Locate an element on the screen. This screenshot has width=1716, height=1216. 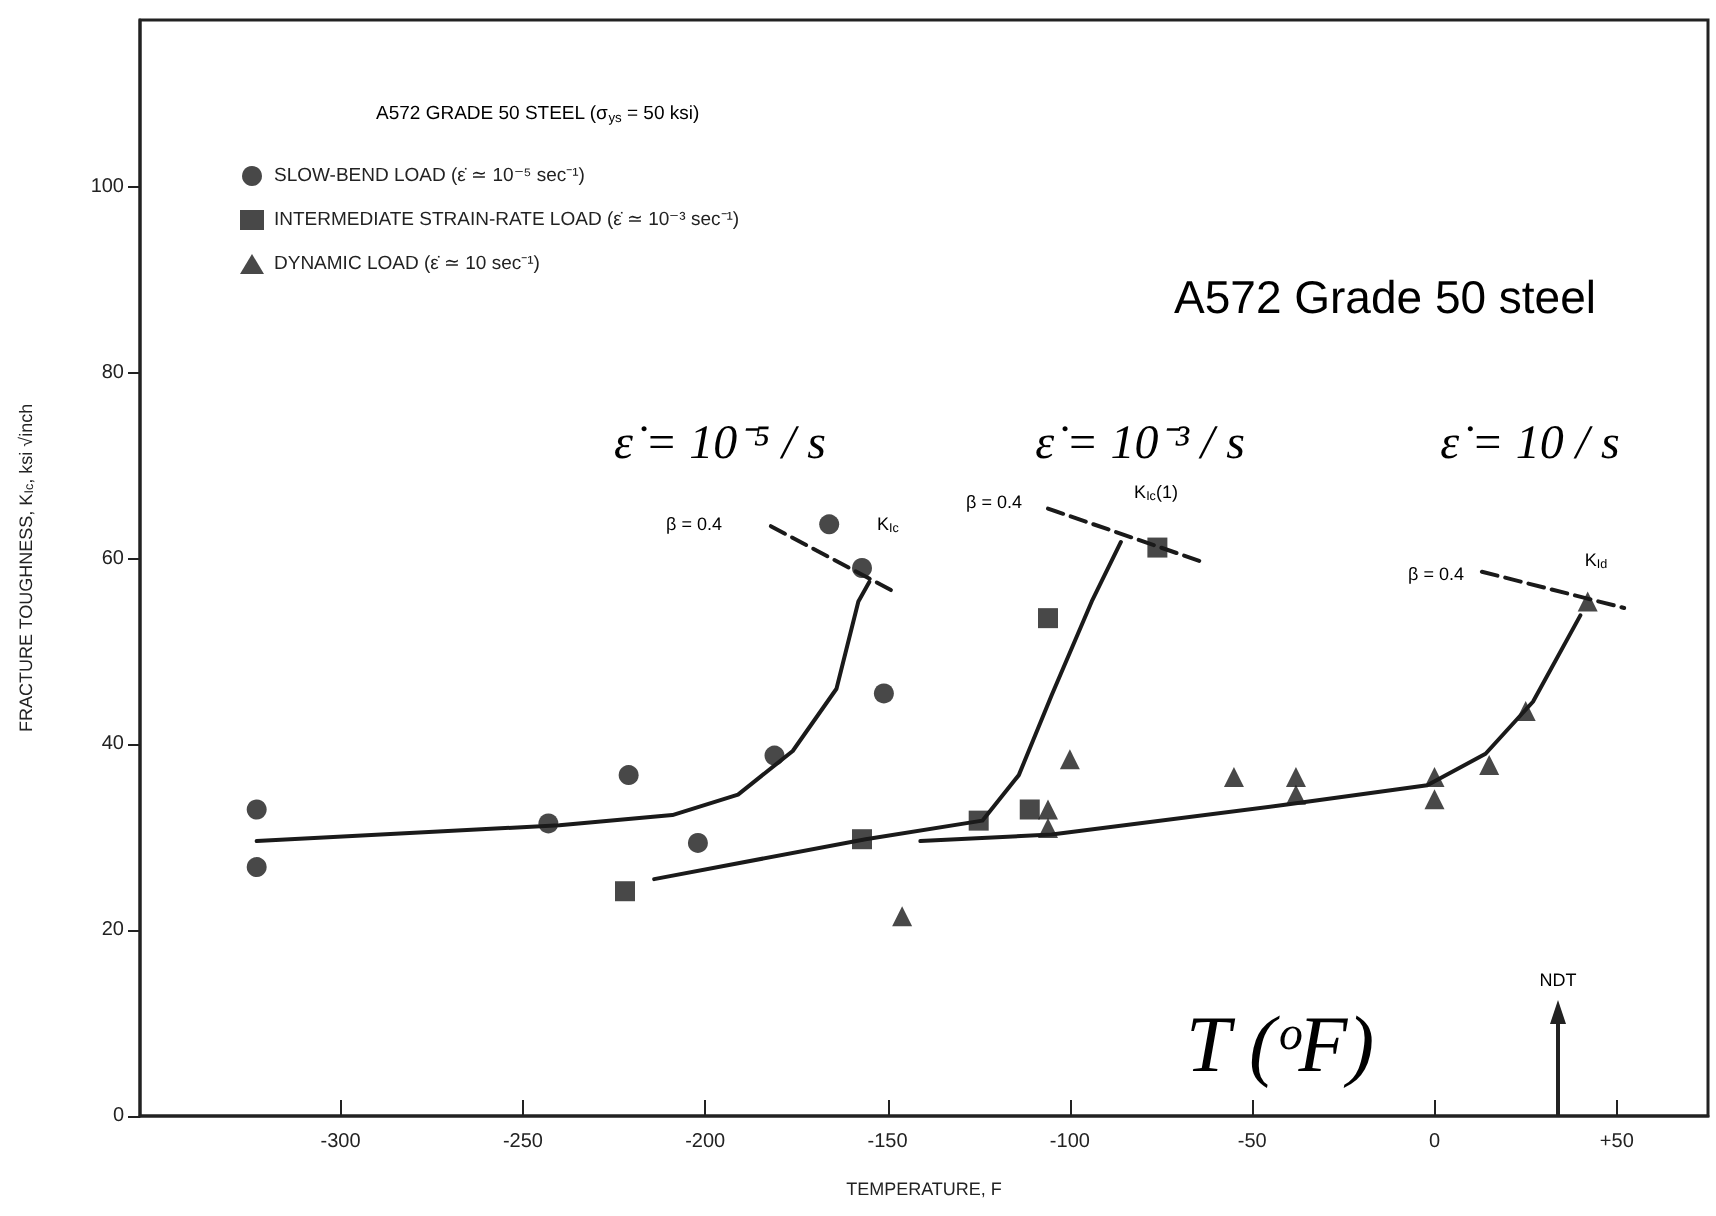
y-tick-label: 60 is located at coordinates (113, 558).